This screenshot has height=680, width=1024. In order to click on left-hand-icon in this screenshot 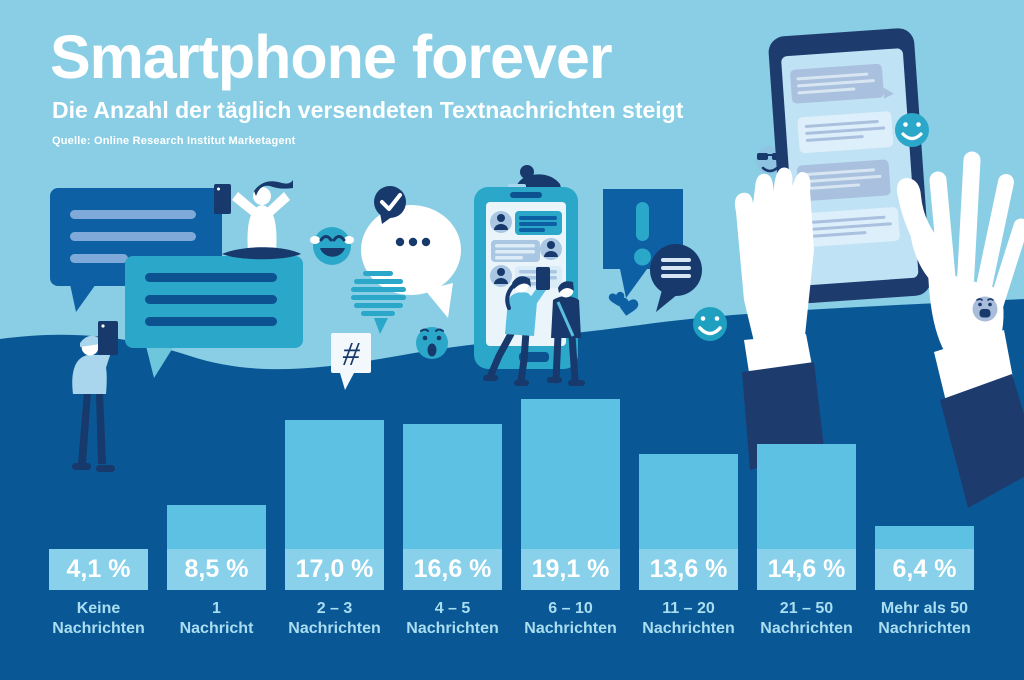, I will do `click(779, 318)`.